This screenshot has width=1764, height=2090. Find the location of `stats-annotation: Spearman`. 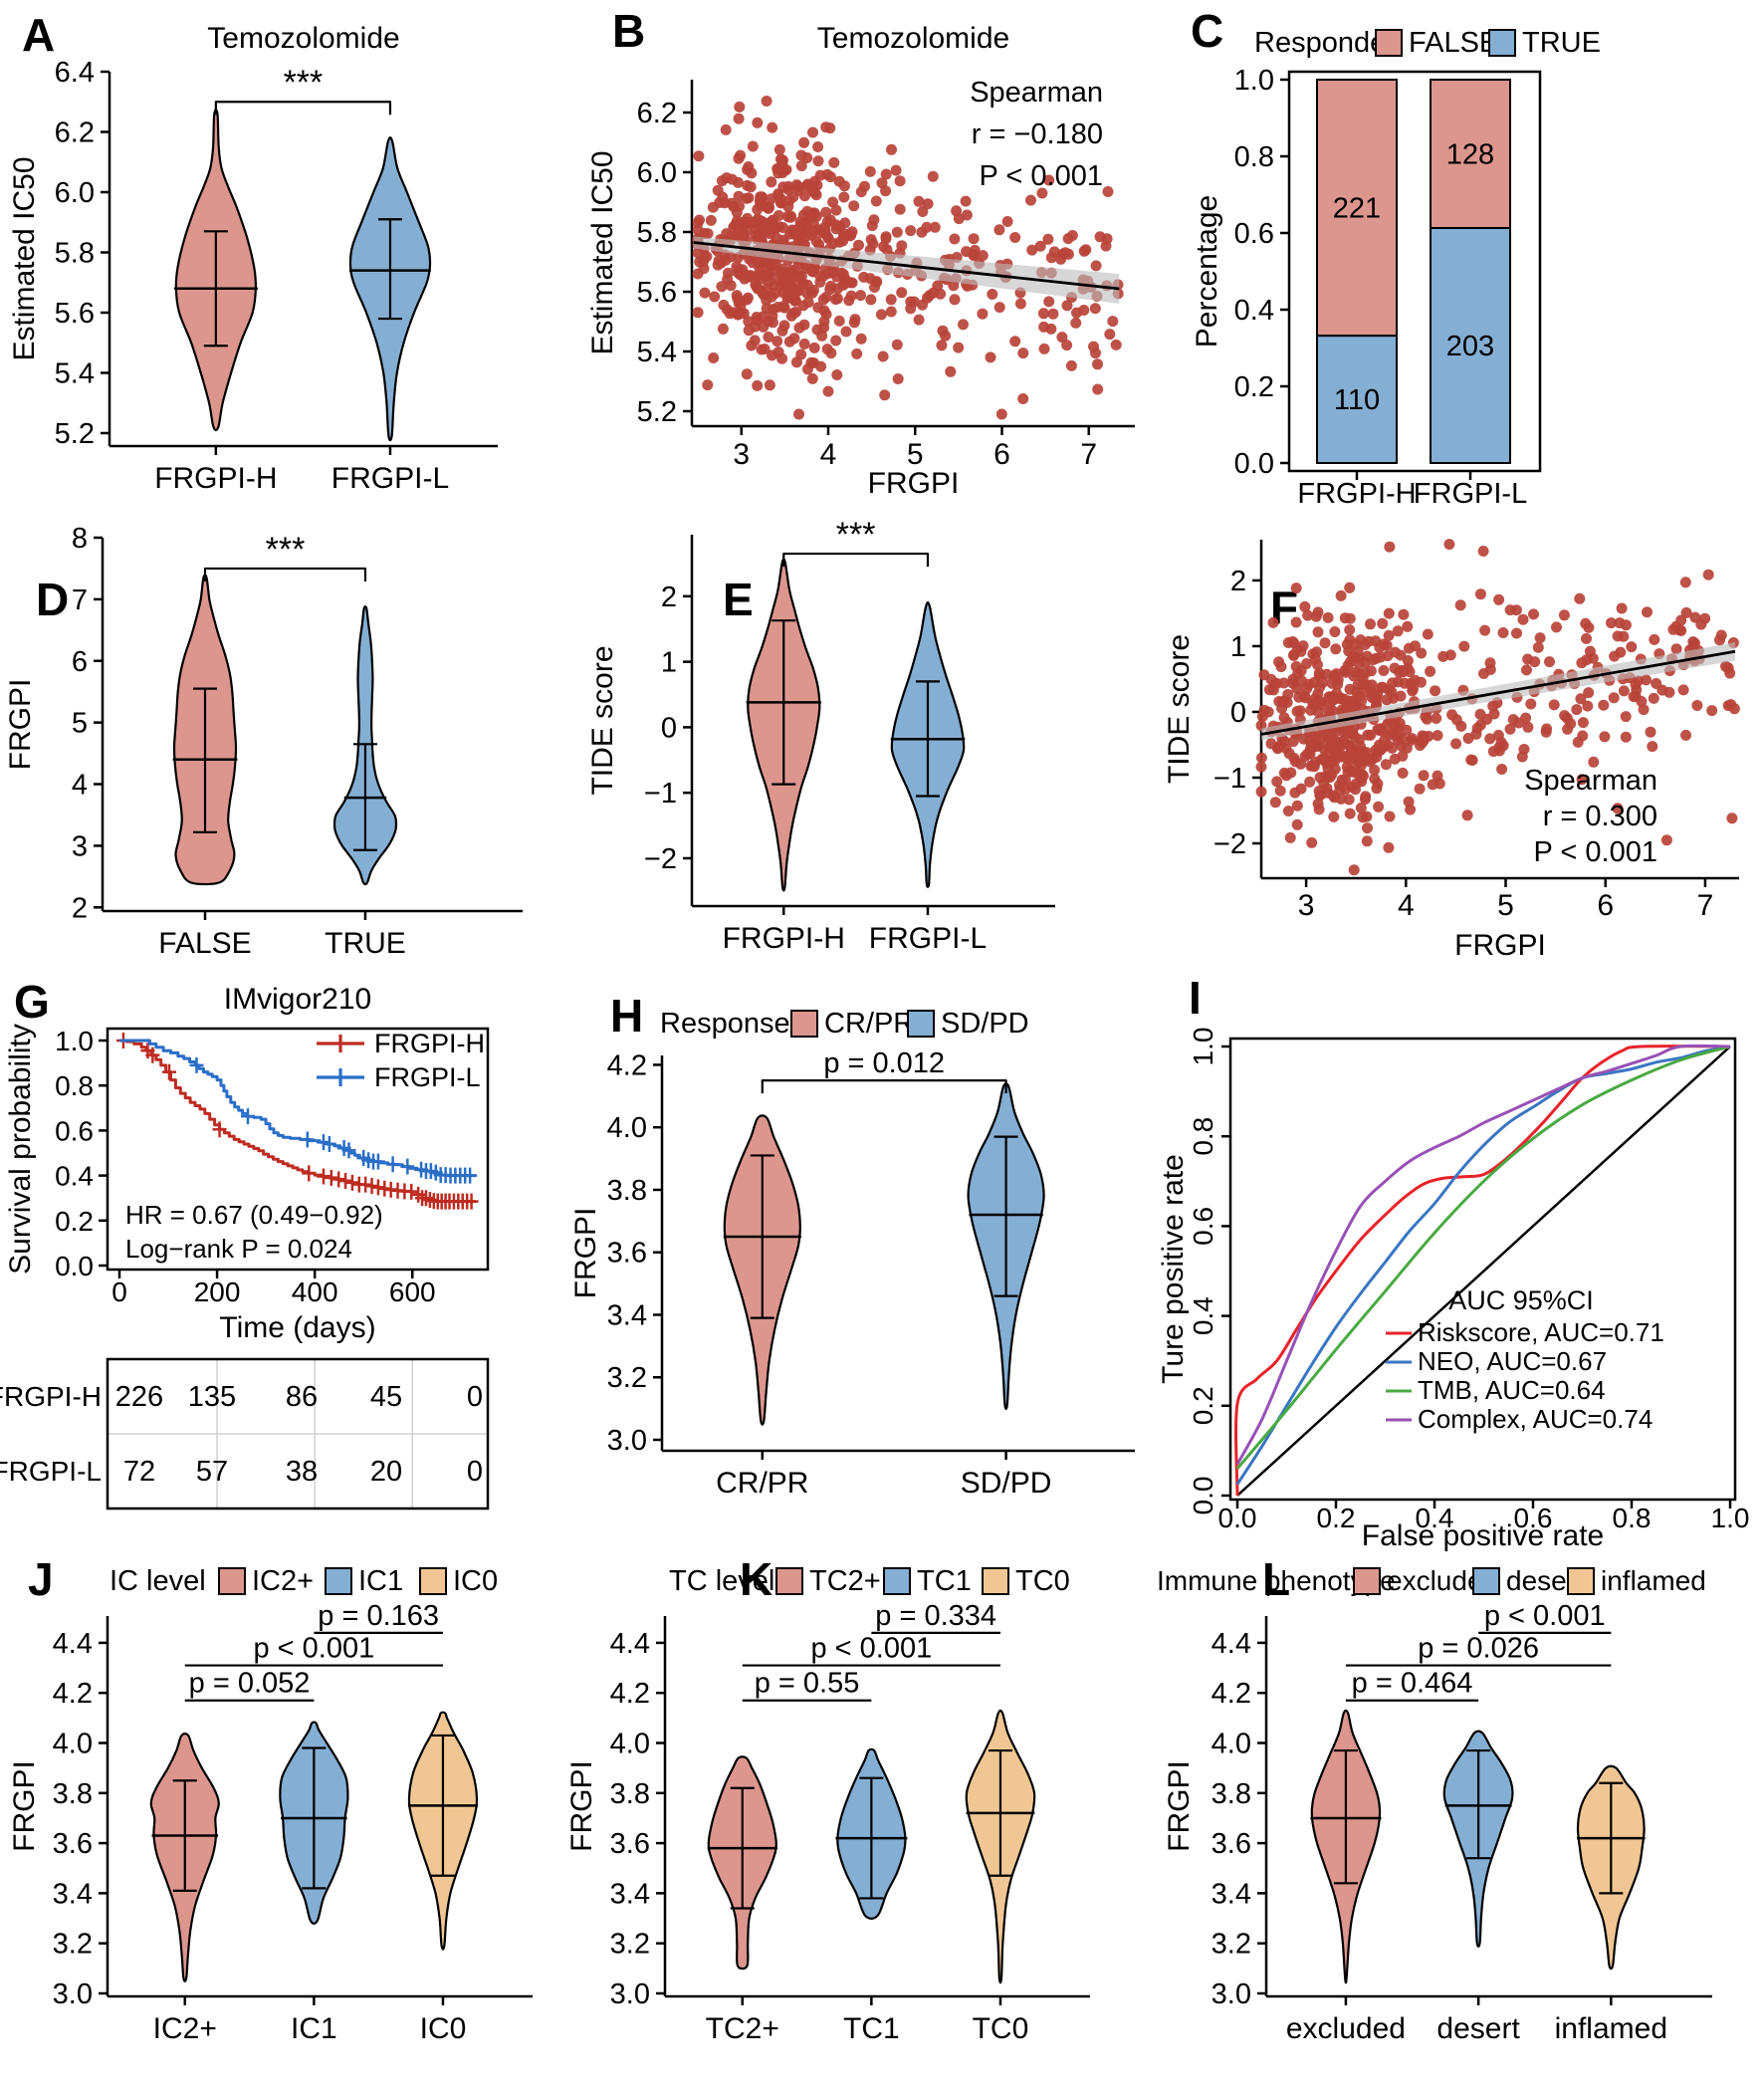

stats-annotation: Spearman is located at coordinates (1590, 781).